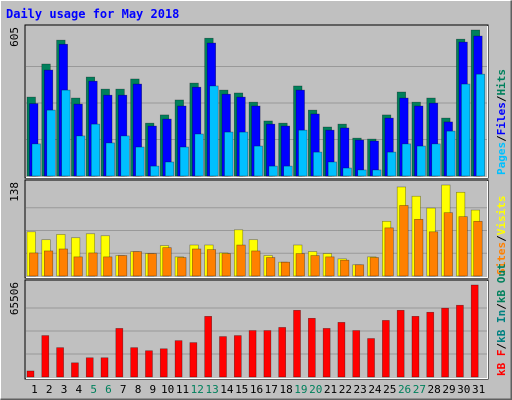 The image size is (512, 400). I want to click on x-tick-label: 9, so click(153, 389).